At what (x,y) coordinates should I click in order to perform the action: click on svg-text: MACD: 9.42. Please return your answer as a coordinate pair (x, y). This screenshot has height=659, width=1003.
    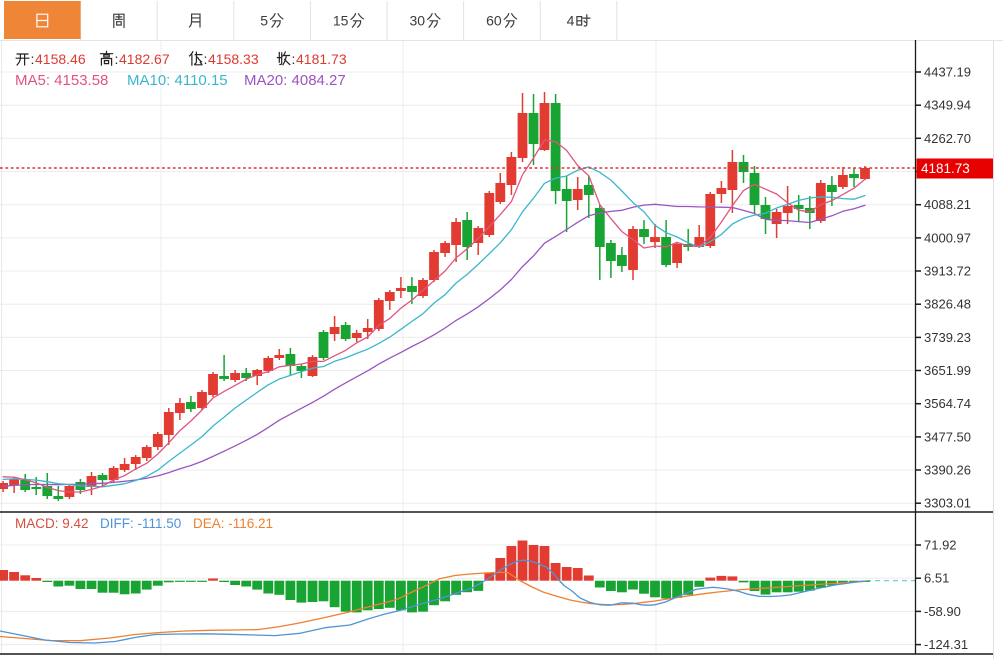
    Looking at the image, I should click on (52, 523).